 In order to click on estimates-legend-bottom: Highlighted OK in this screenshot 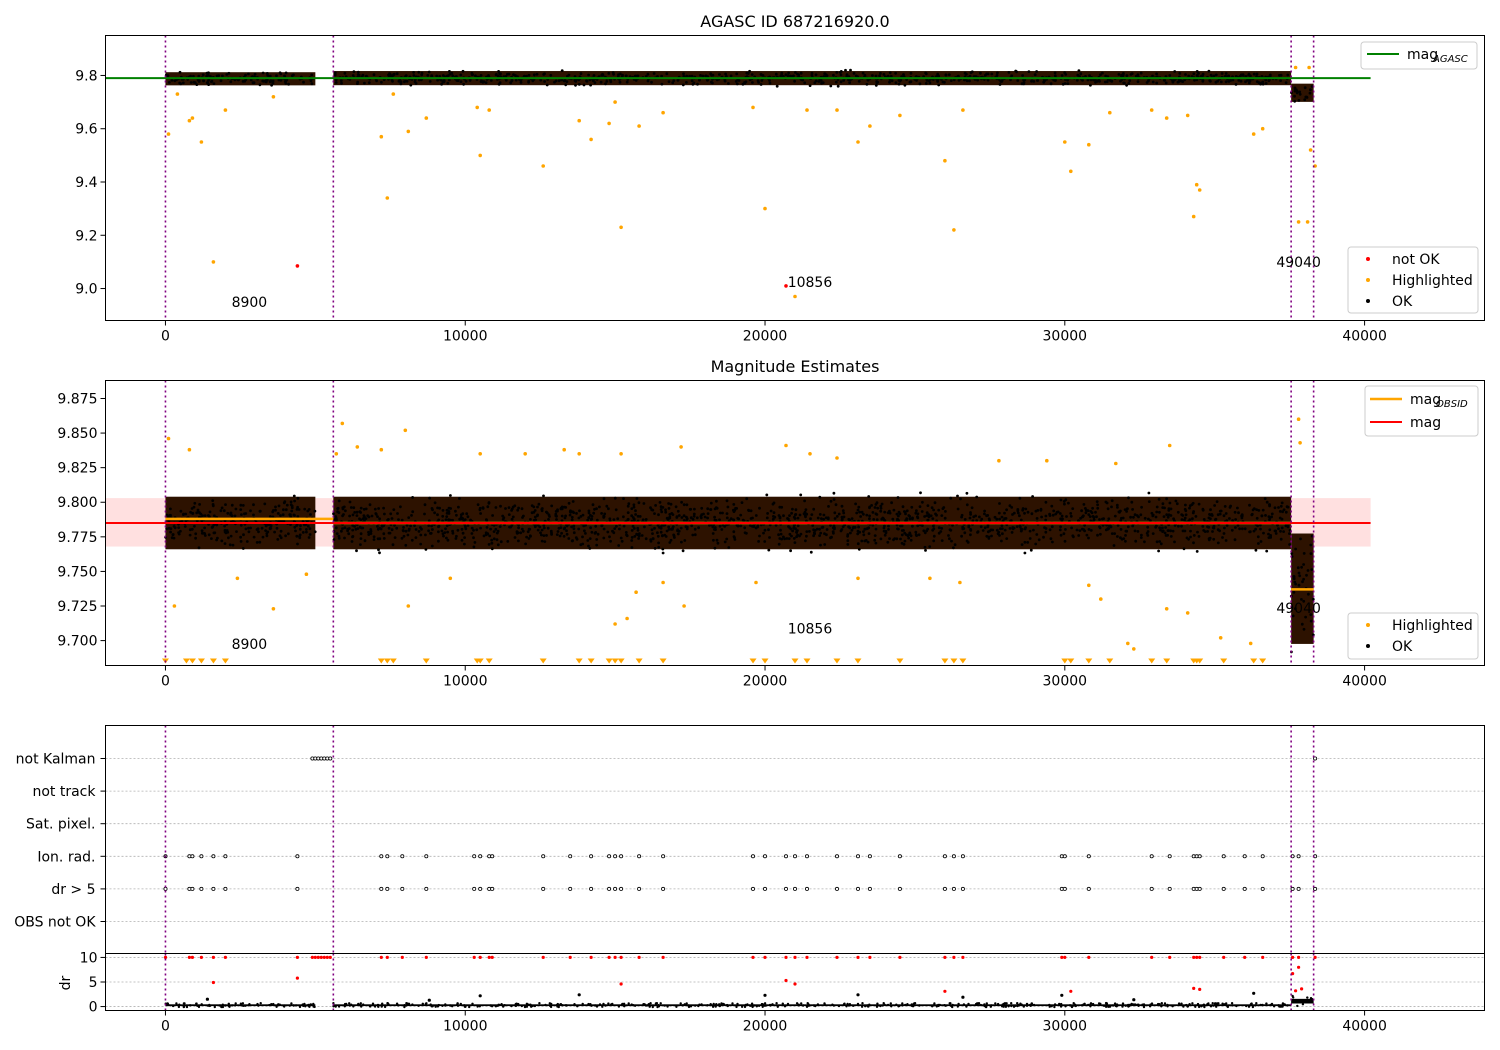, I will do `click(1413, 636)`.